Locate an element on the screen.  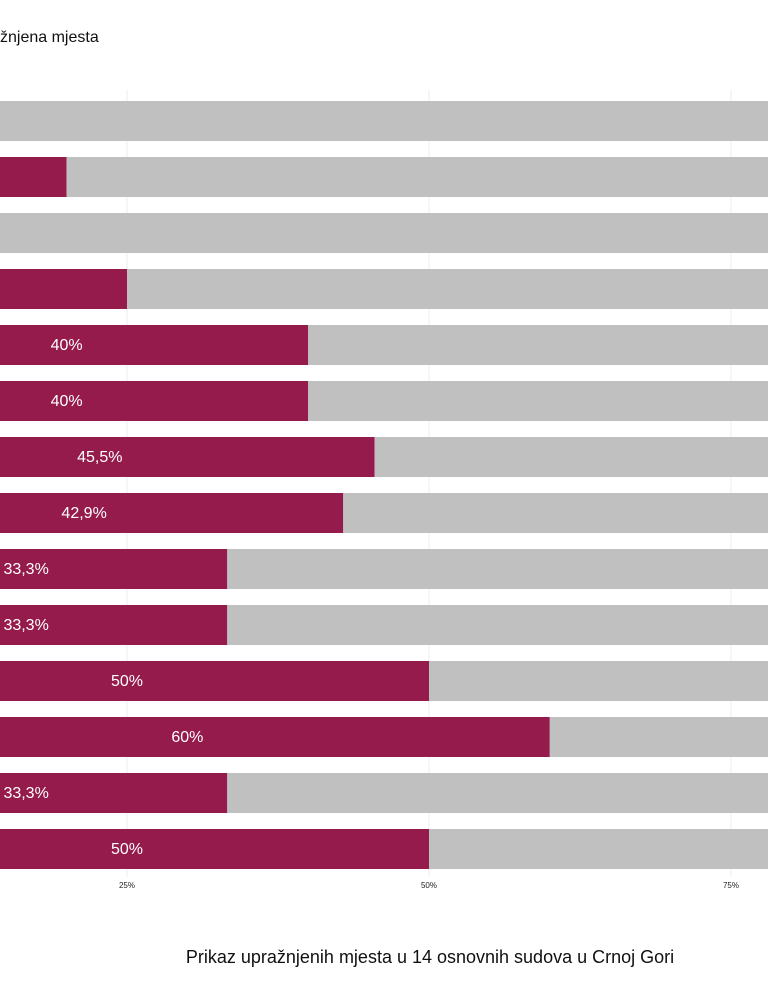
value-label: 60% is located at coordinates (187, 737).